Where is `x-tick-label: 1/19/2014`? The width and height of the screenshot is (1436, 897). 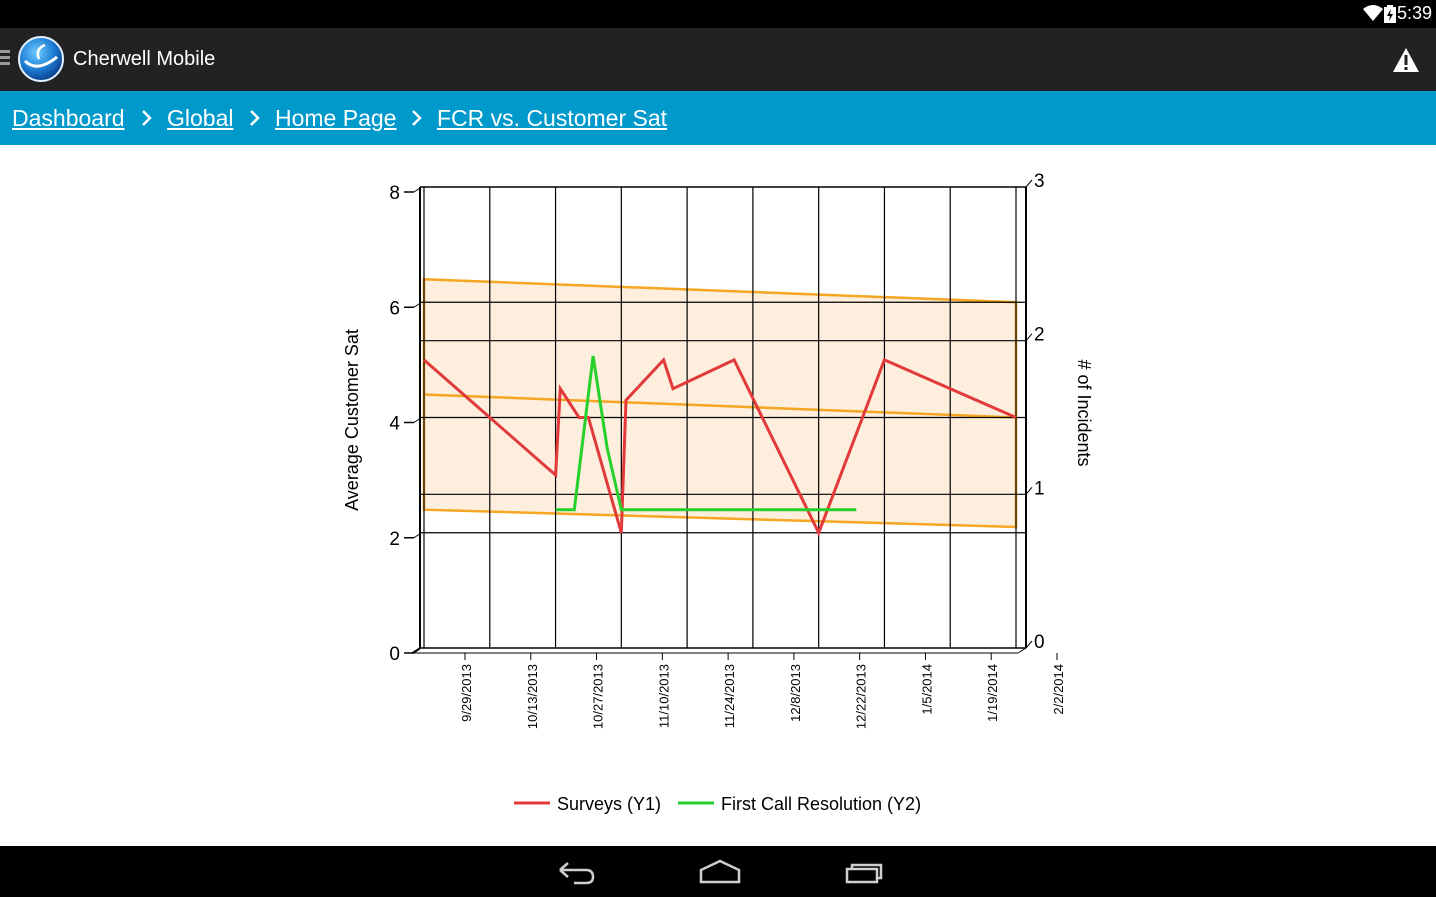
x-tick-label: 1/19/2014 is located at coordinates (992, 693).